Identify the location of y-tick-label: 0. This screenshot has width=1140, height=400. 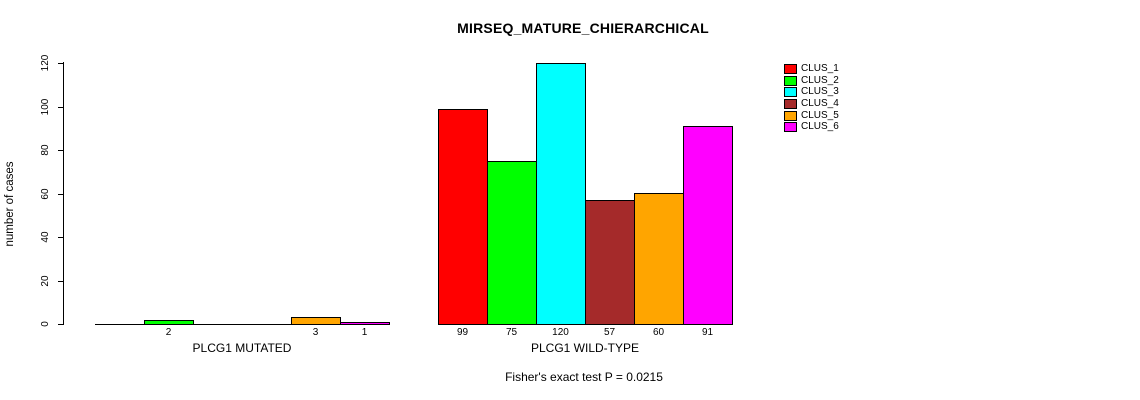
(45, 324).